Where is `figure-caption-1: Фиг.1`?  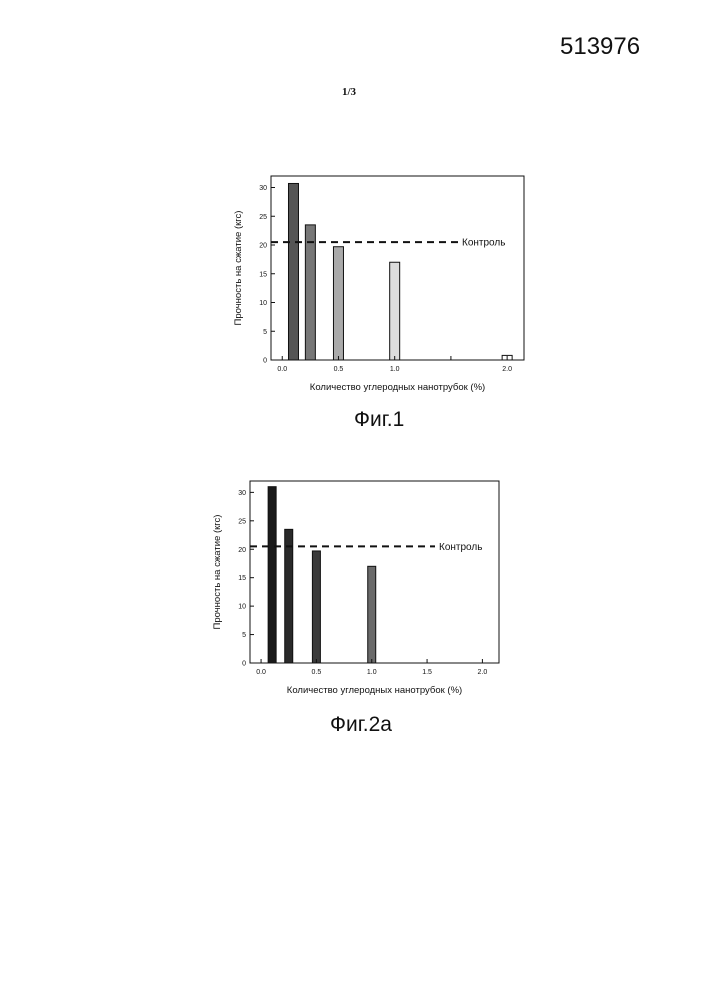
figure-caption-1: Фиг.1 is located at coordinates (379, 420).